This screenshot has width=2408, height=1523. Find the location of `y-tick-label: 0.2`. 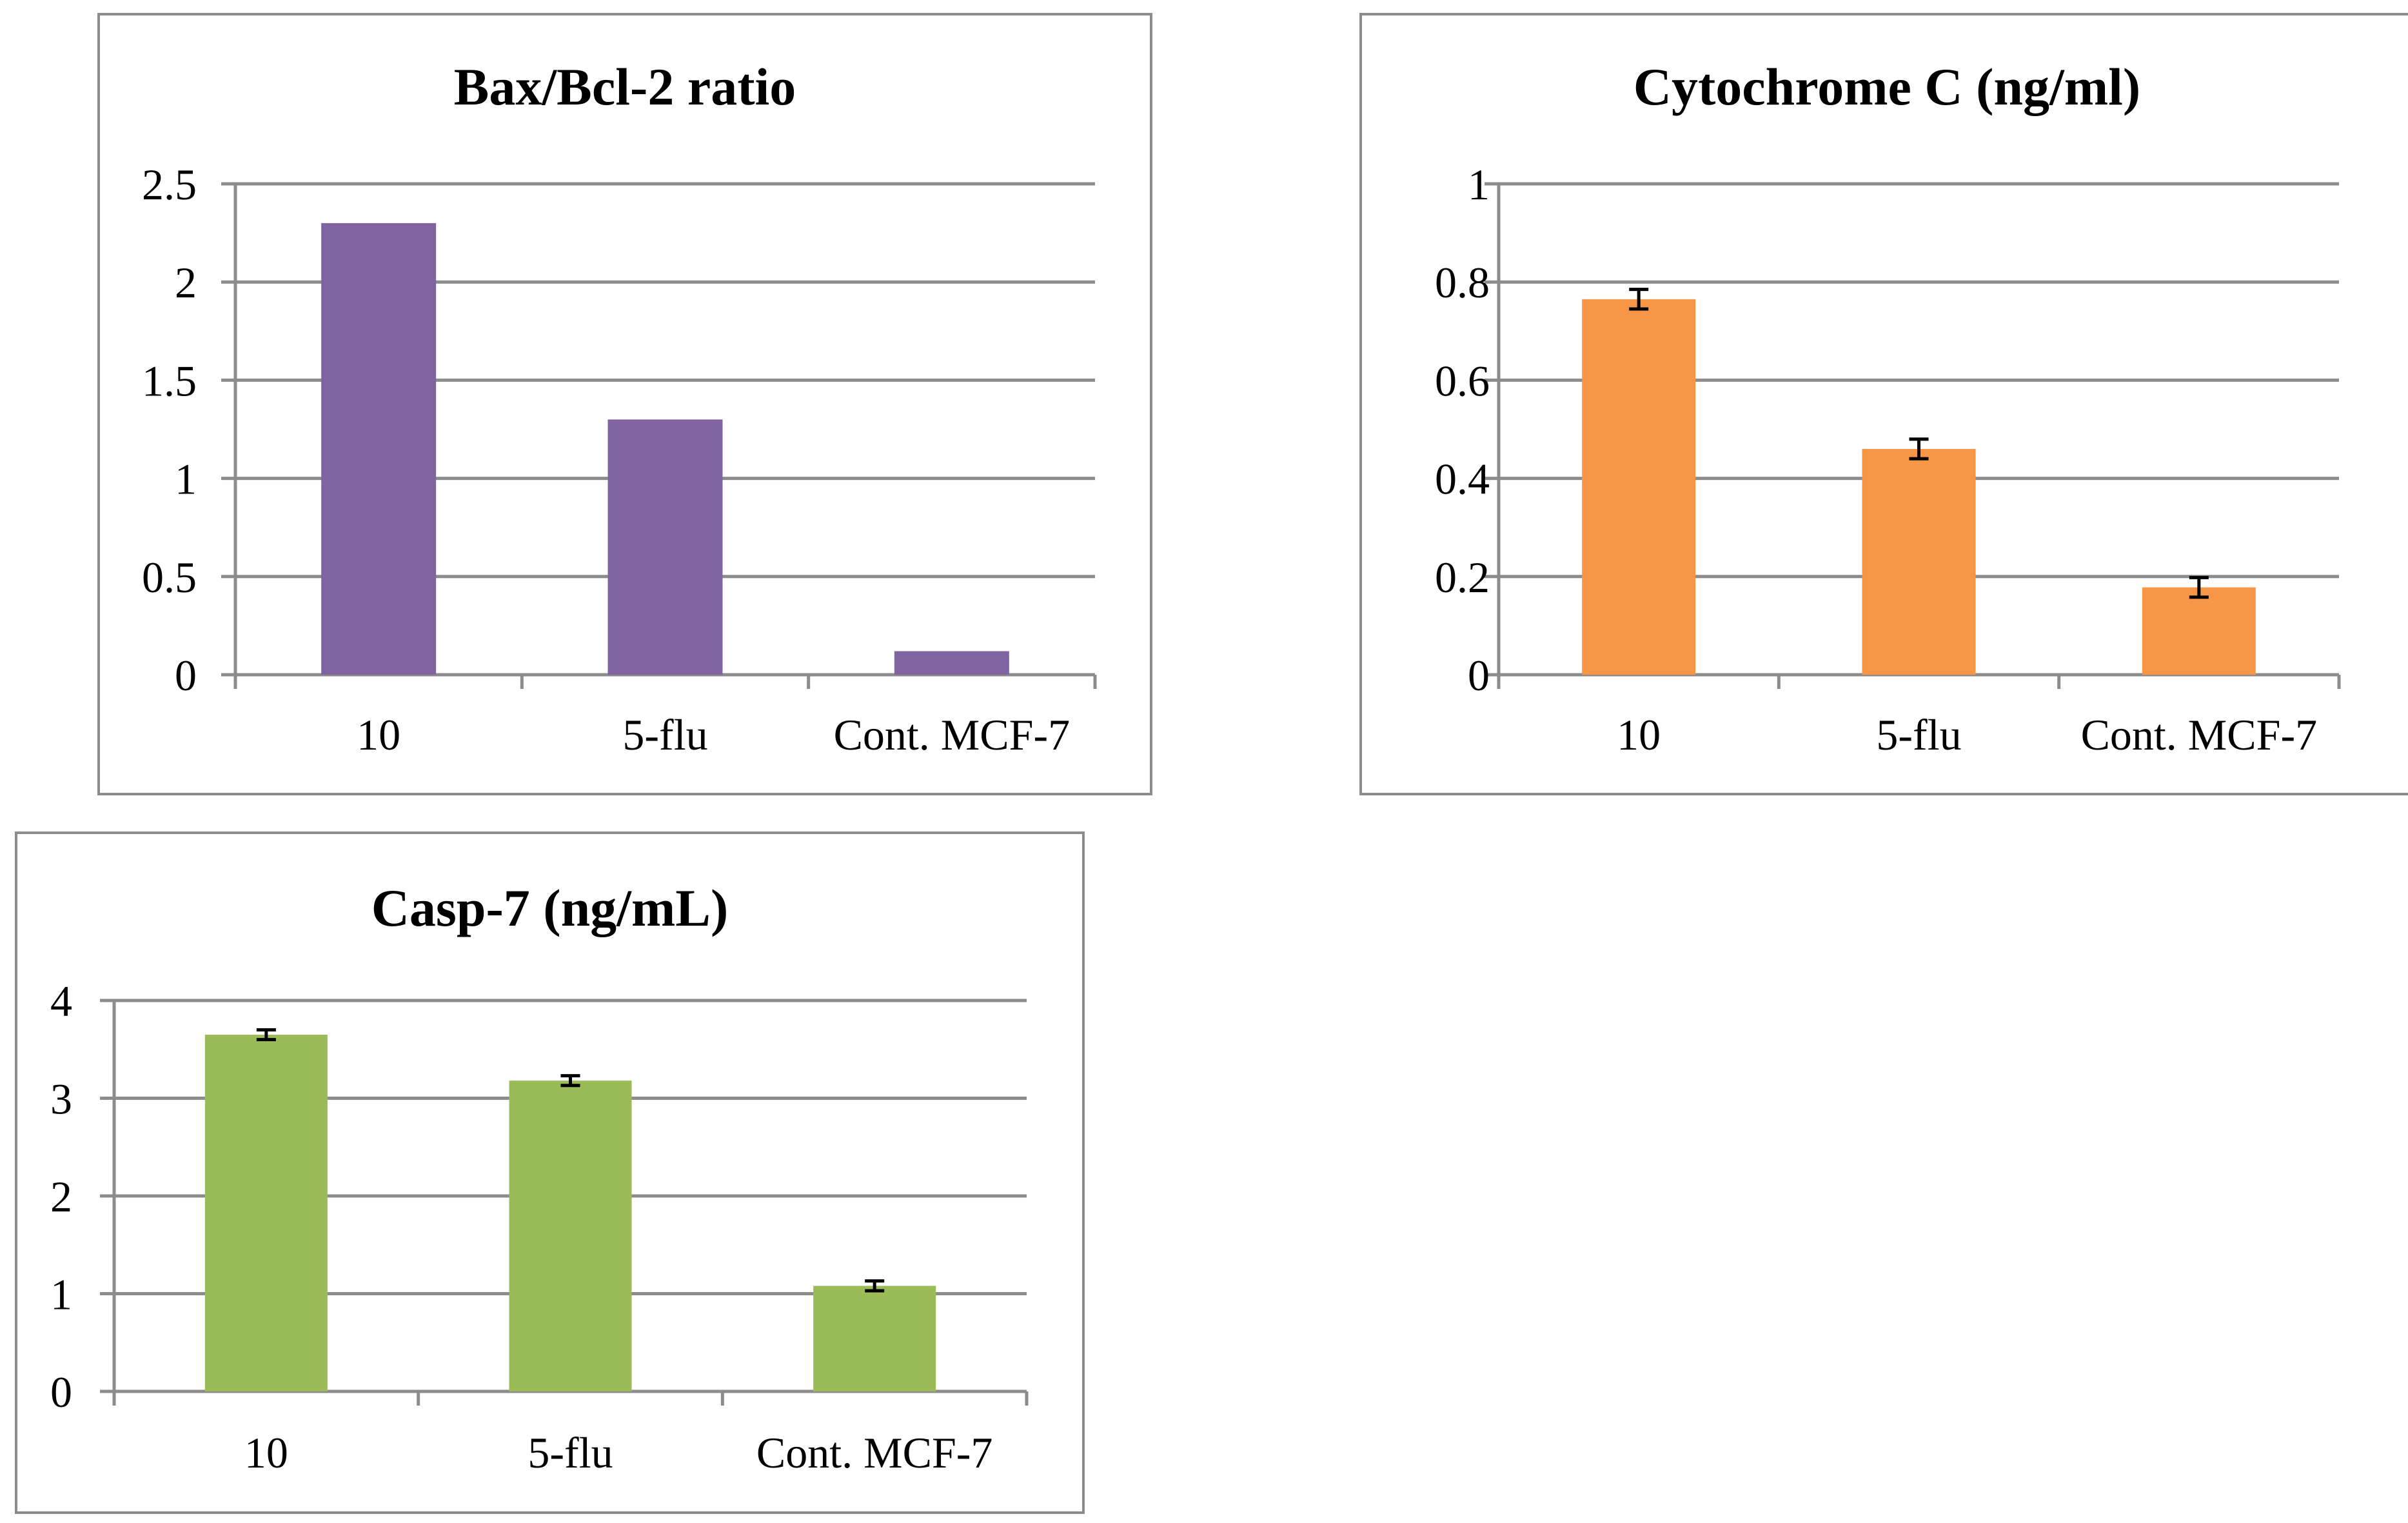

y-tick-label: 0.2 is located at coordinates (1462, 577).